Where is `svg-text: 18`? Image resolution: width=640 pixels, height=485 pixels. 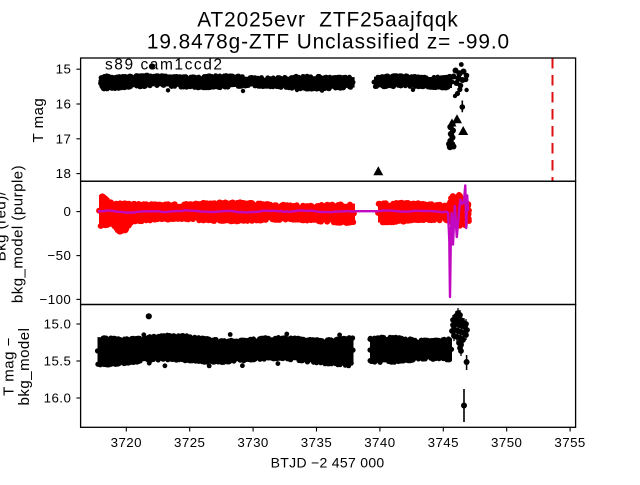
svg-text: 18 is located at coordinates (64, 173).